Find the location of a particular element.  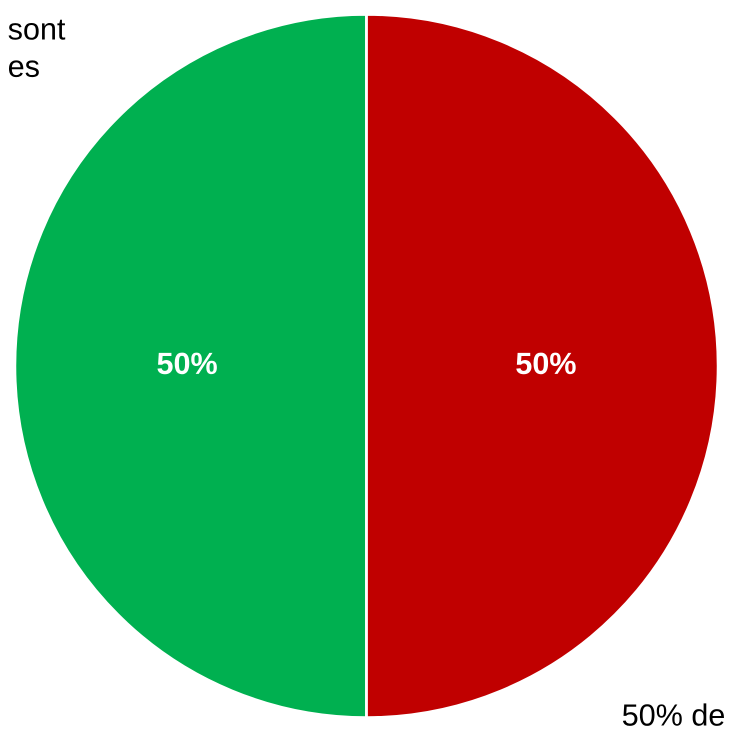

slice-label: 50% de is located at coordinates (673, 714).